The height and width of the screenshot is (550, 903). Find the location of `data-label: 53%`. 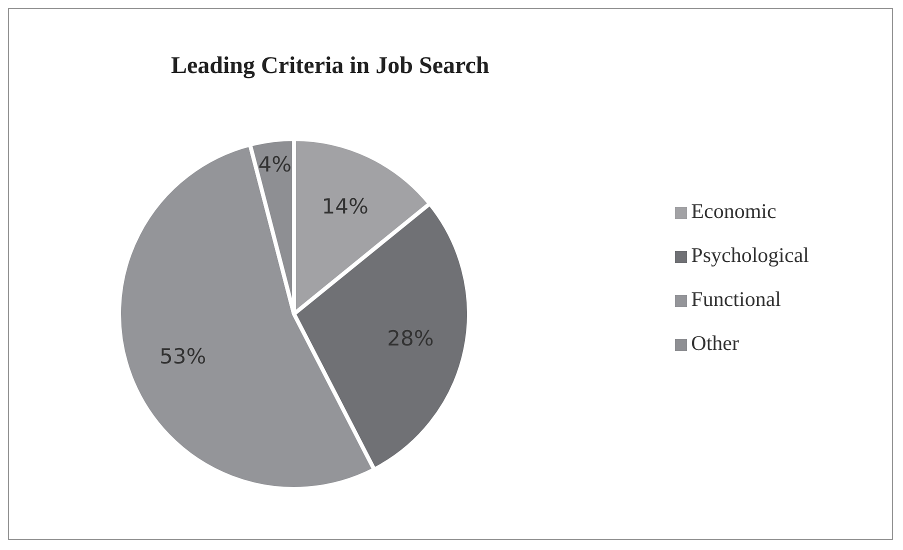

data-label: 53% is located at coordinates (182, 356).